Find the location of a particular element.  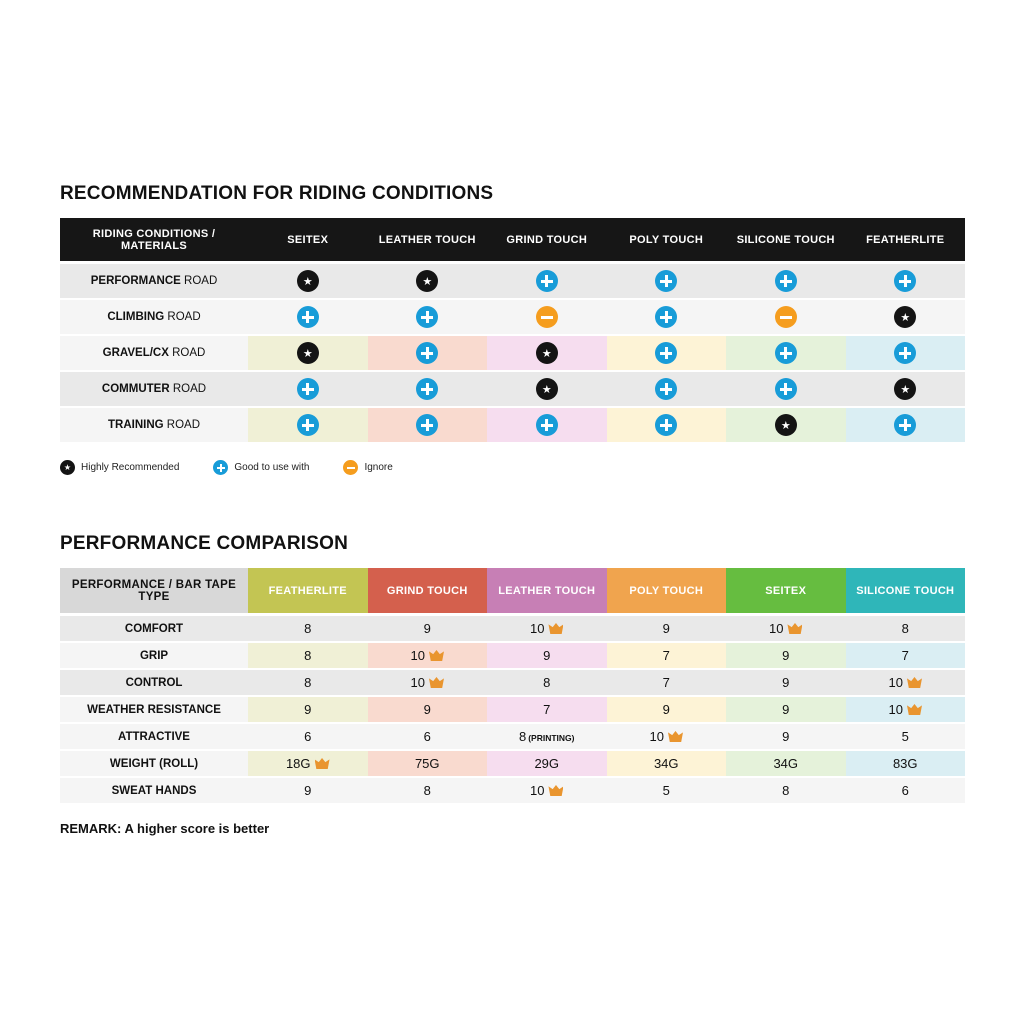

performance-comparison-title: PERFORMANCE COMPARISON is located at coordinates (204, 543).